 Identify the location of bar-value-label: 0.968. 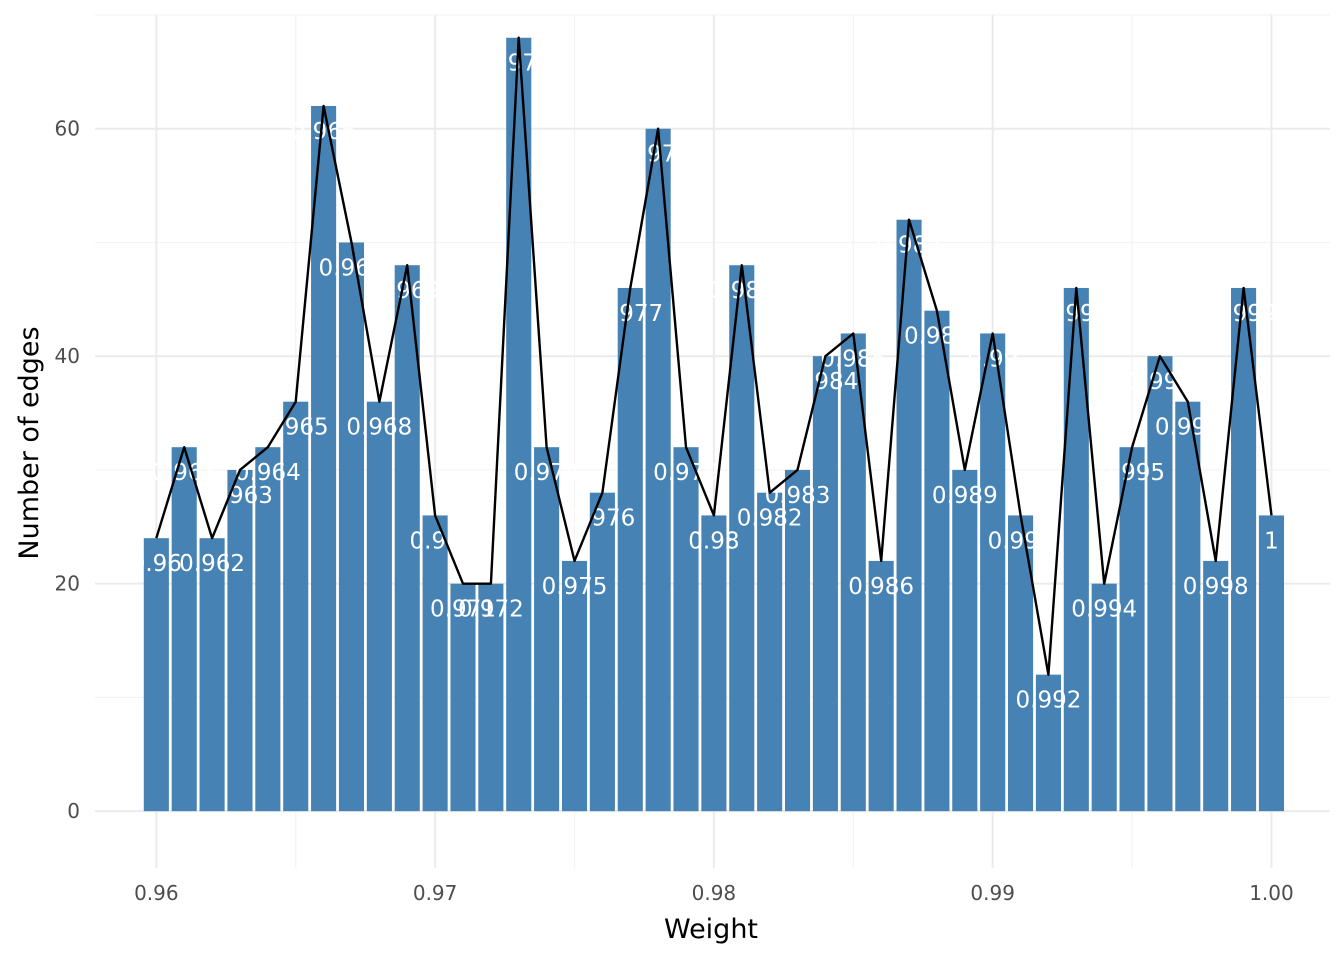
(379, 428).